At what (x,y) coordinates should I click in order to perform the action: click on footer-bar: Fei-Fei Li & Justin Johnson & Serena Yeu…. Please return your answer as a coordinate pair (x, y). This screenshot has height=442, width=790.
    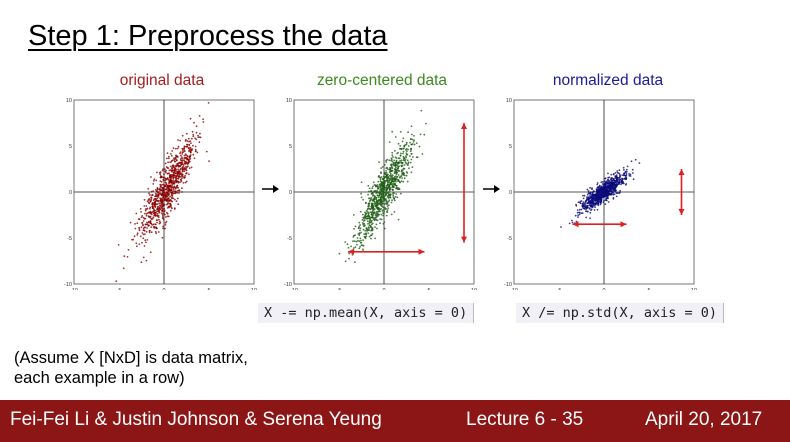
    Looking at the image, I should click on (395, 421).